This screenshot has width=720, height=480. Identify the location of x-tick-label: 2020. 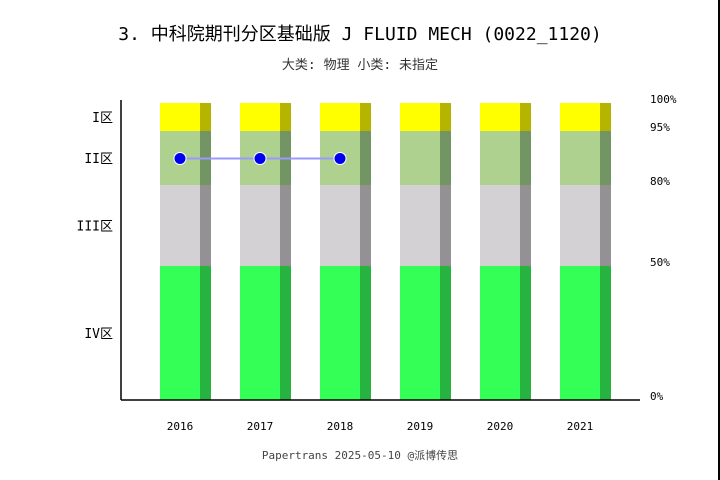
(500, 426).